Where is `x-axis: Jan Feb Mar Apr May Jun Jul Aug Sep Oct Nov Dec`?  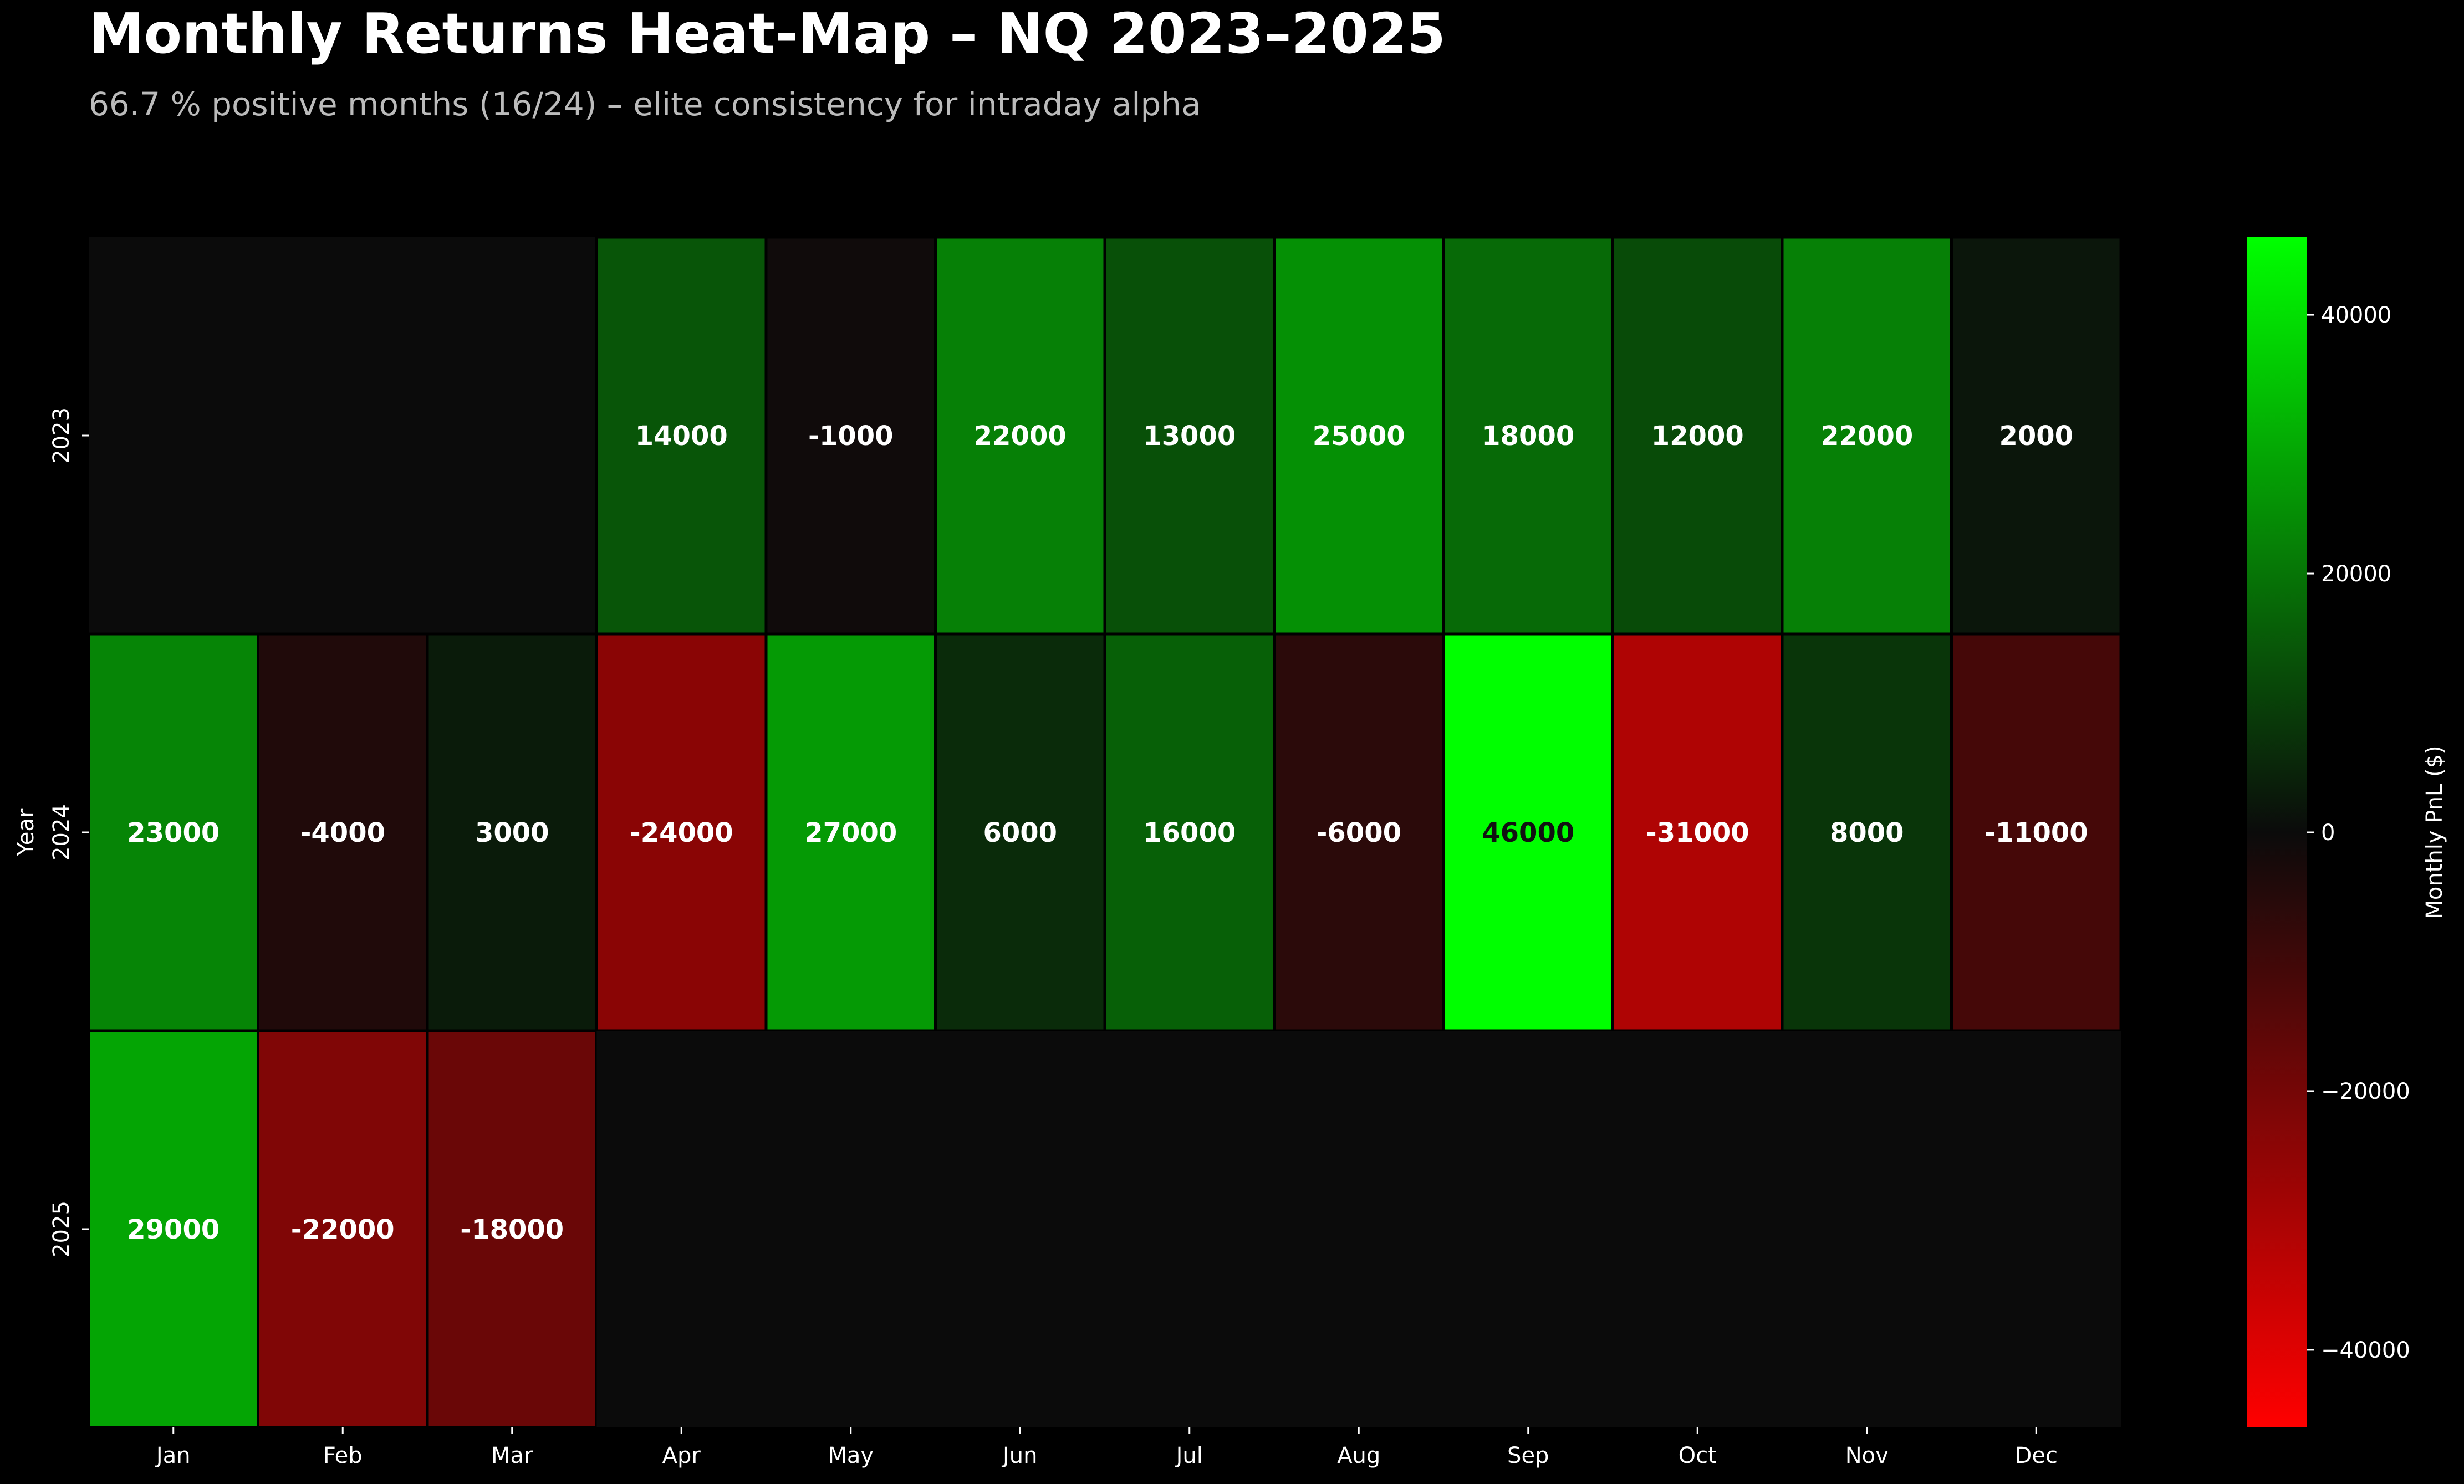
x-axis: Jan Feb Mar Apr May Jun Jul Aug Sep Oct Nov Dec is located at coordinates (1106, 1447).